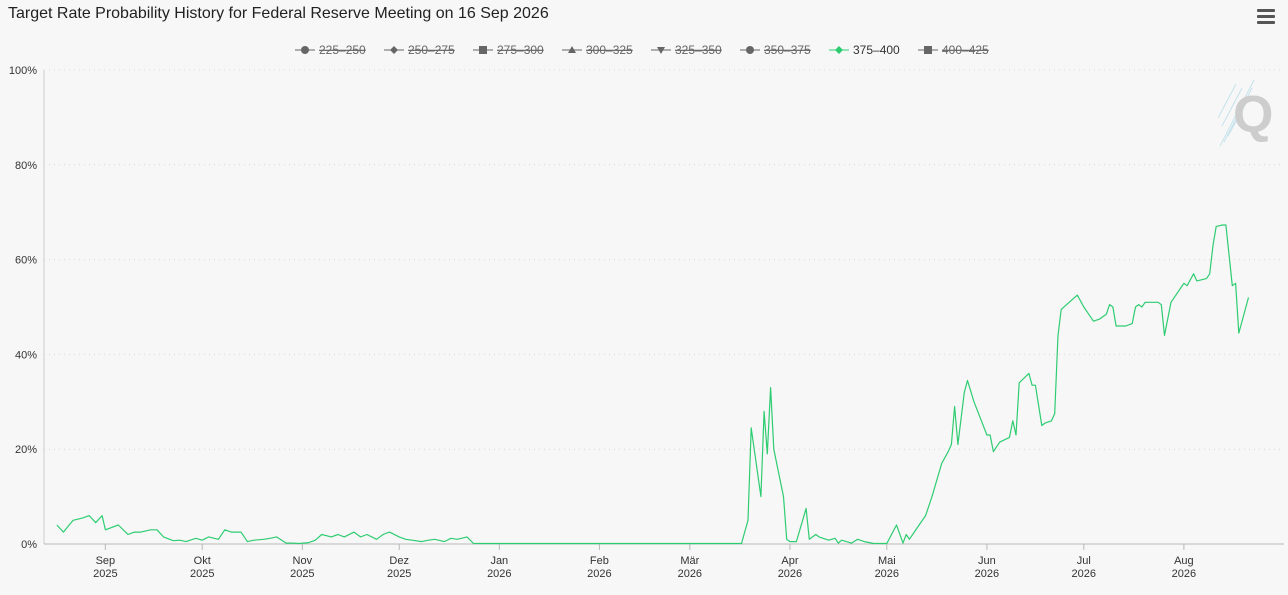 The image size is (1288, 595). I want to click on legend-item-350–375: 350–375, so click(775, 50).